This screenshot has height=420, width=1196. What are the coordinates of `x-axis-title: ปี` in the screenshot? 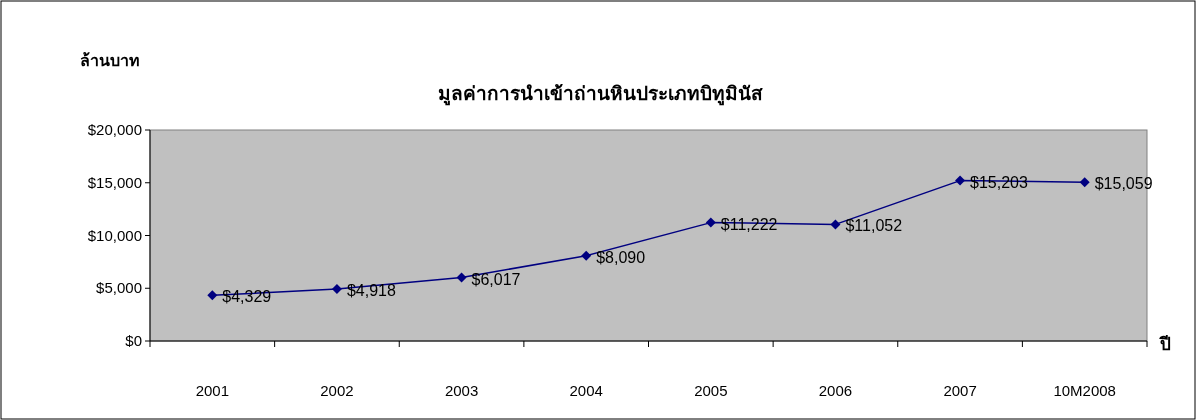 It's located at (1165, 344).